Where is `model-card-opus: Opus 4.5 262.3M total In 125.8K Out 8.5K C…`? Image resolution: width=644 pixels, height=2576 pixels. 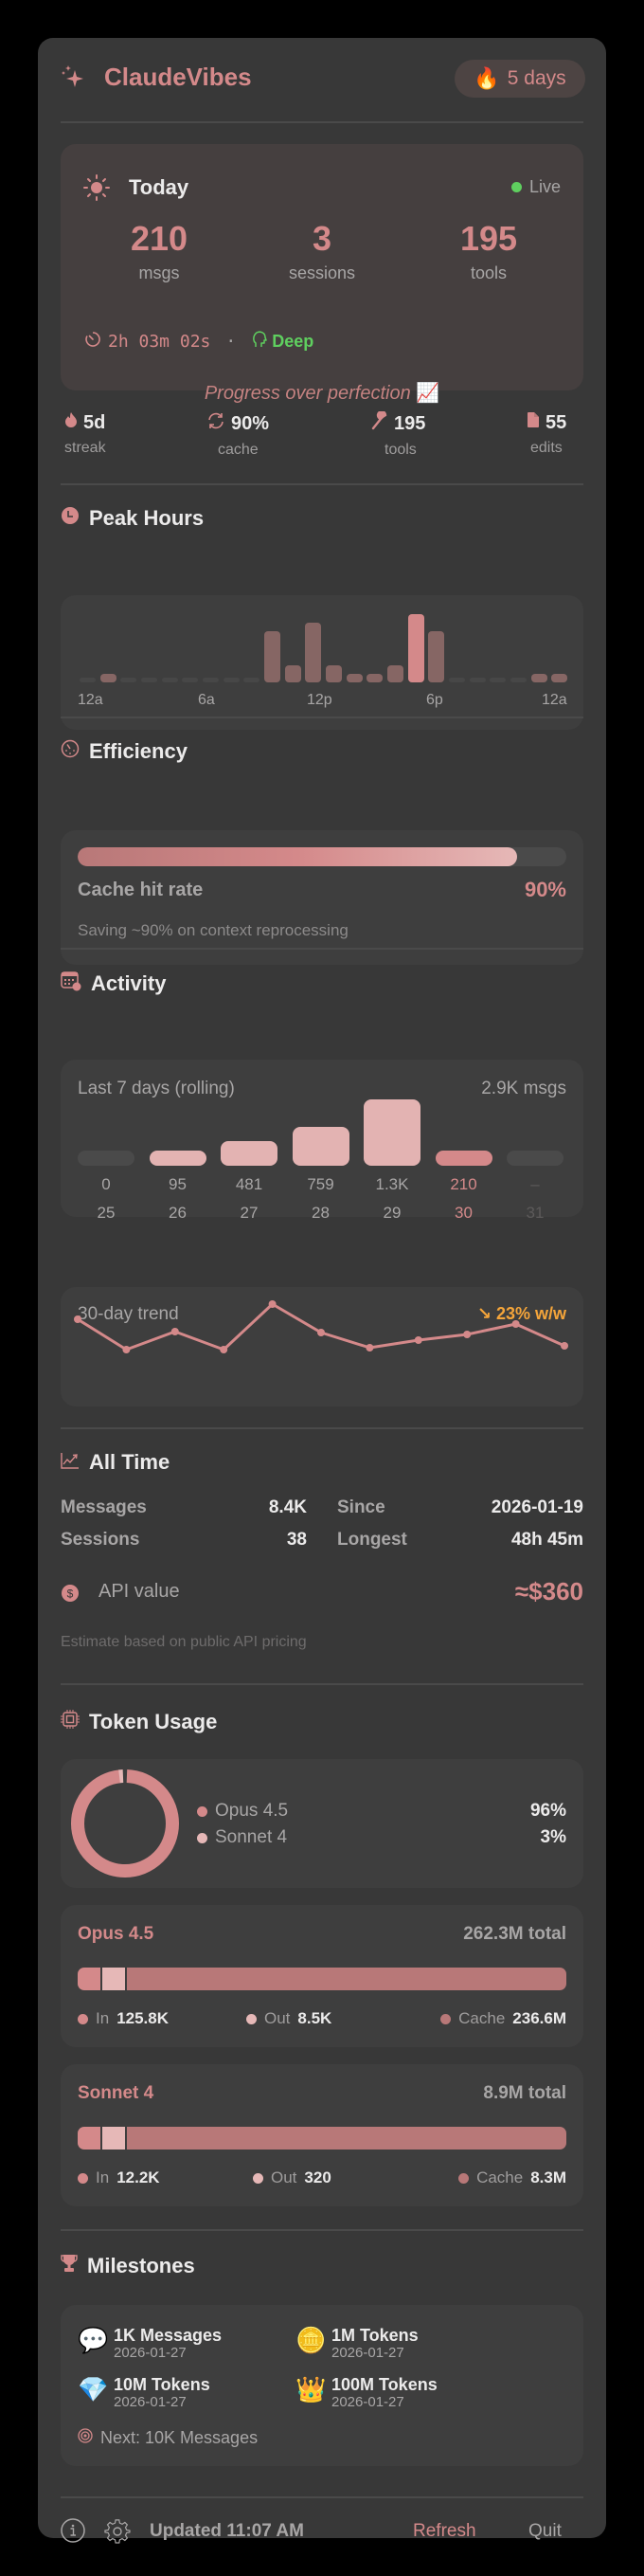
model-card-opus: Opus 4.5 262.3M total In 125.8K Out 8.5K C… is located at coordinates (322, 1976).